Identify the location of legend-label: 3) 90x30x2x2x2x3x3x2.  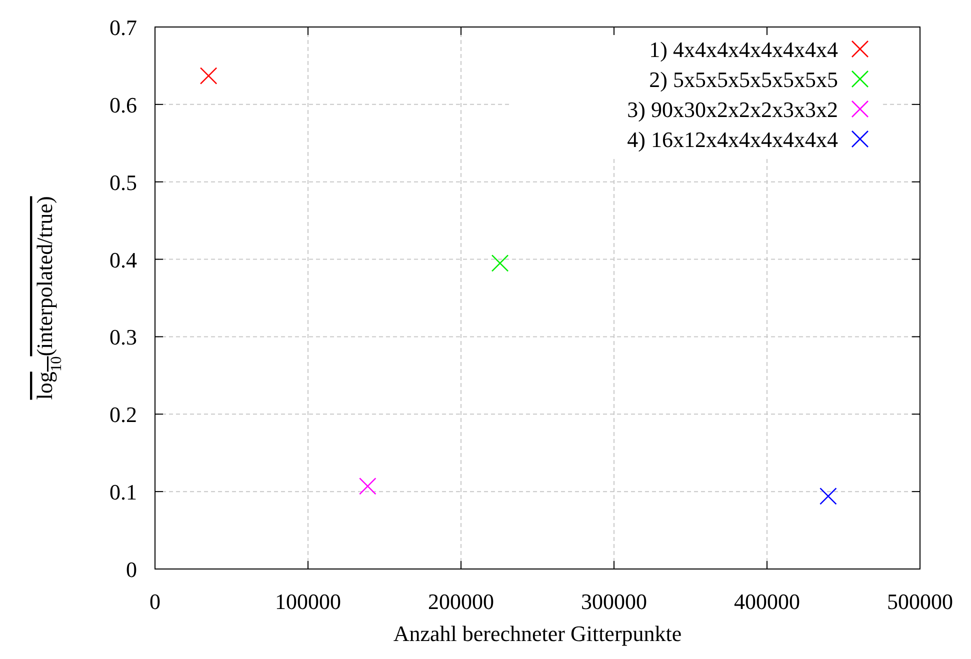
(732, 109).